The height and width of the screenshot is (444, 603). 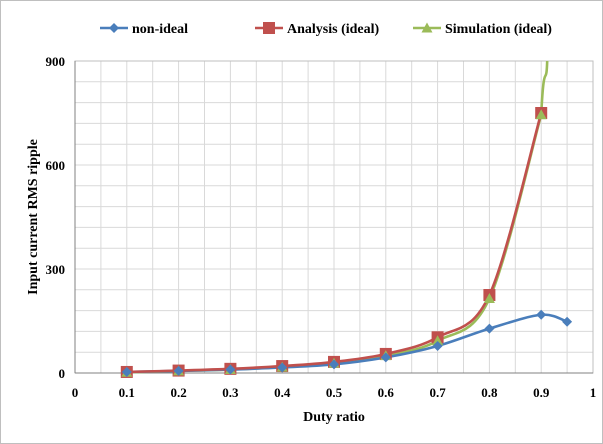 What do you see at coordinates (230, 392) in the screenshot?
I see `x-tick-label: 0.3` at bounding box center [230, 392].